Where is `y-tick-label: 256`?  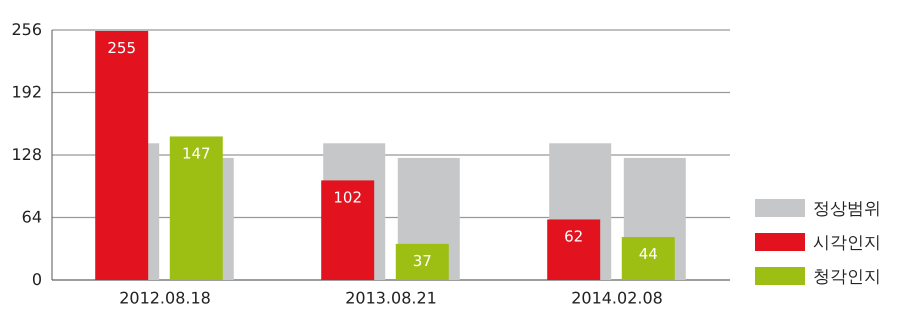
y-tick-label: 256 is located at coordinates (26, 30).